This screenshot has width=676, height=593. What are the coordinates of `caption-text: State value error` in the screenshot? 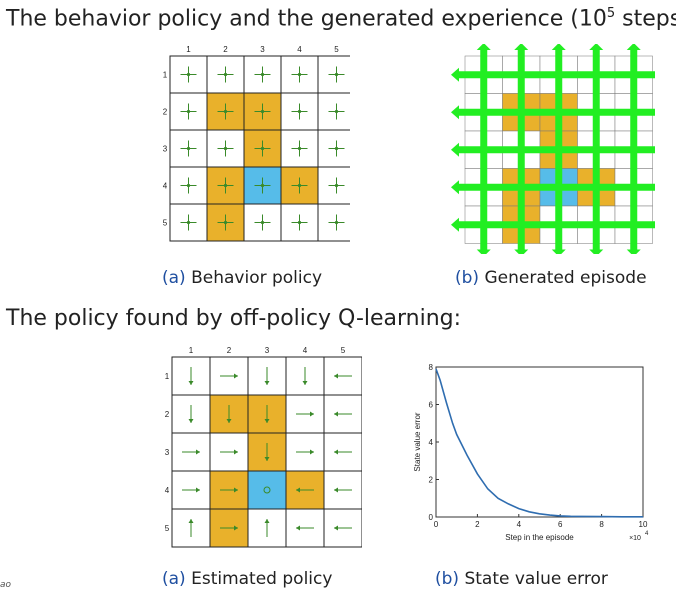 It's located at (533, 579).